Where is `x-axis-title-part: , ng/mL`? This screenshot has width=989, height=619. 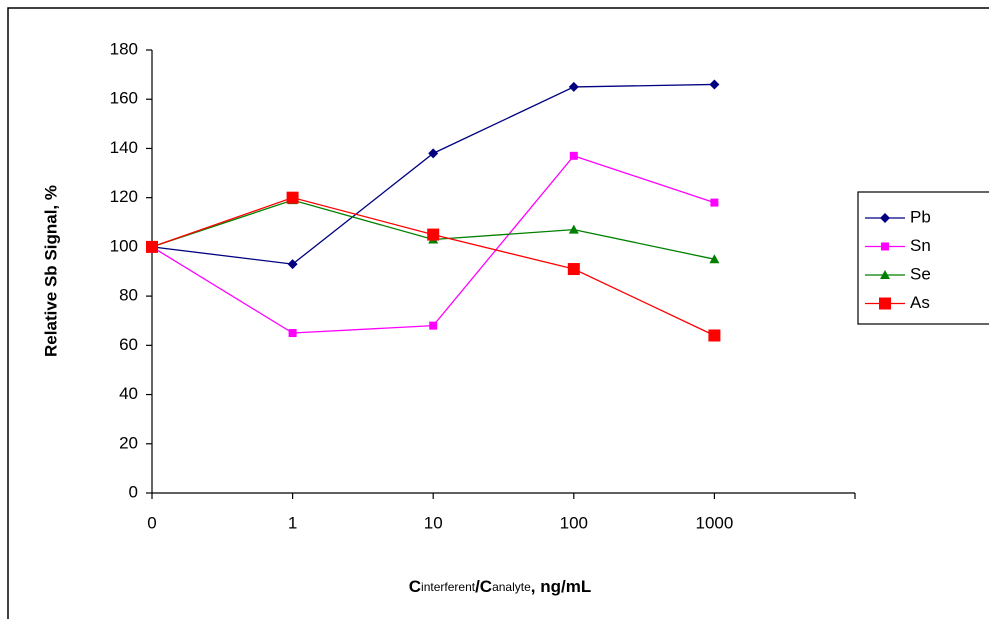 x-axis-title-part: , ng/mL is located at coordinates (561, 586).